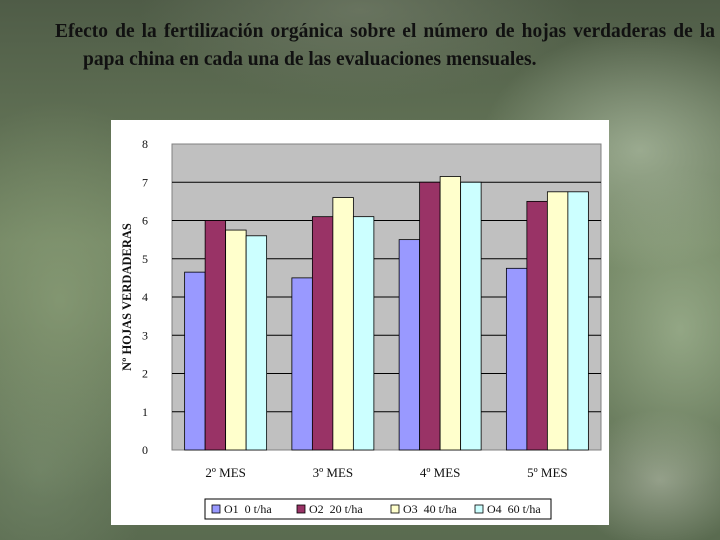 This screenshot has width=720, height=540. What do you see at coordinates (145, 221) in the screenshot?
I see `y-tick-label: 6` at bounding box center [145, 221].